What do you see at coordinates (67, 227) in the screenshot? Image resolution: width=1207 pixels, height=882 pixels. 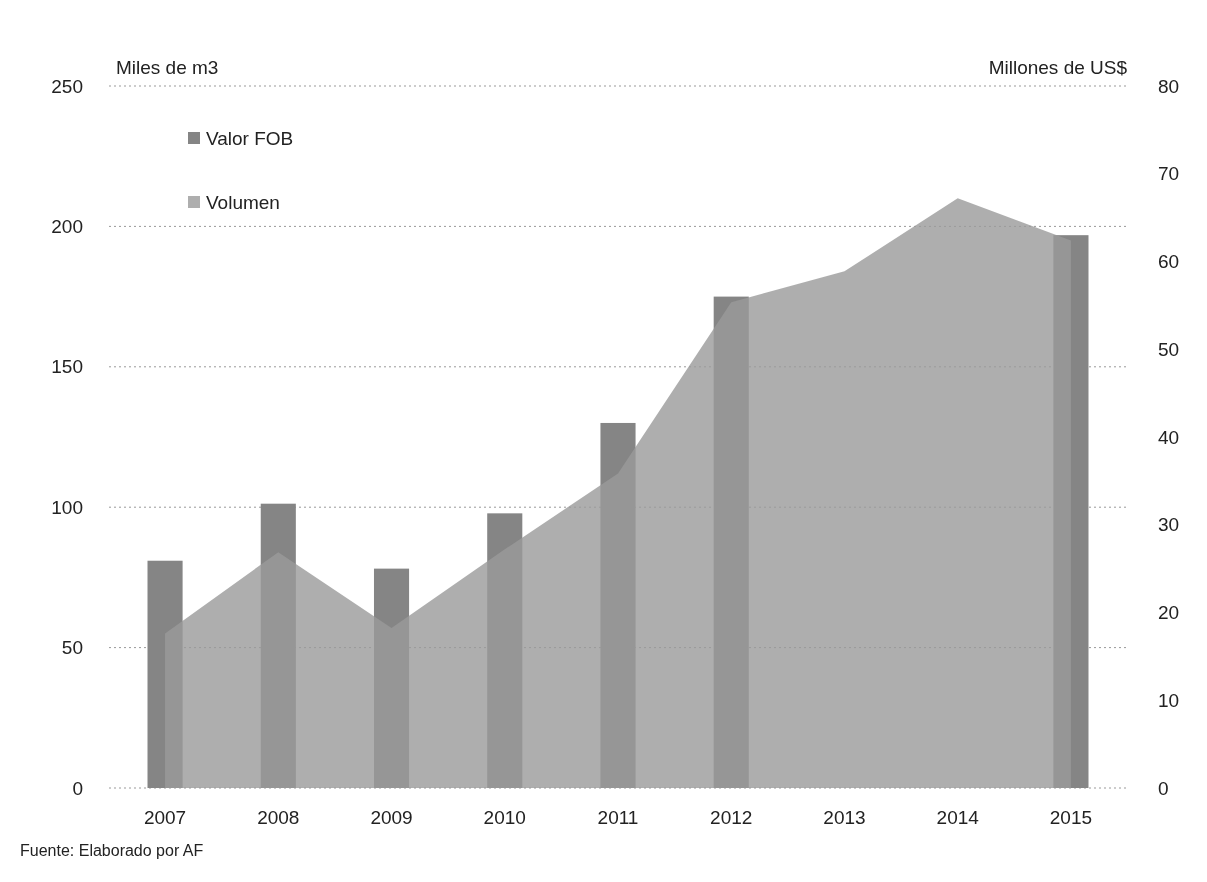 I see `y-tick-label: 200` at bounding box center [67, 227].